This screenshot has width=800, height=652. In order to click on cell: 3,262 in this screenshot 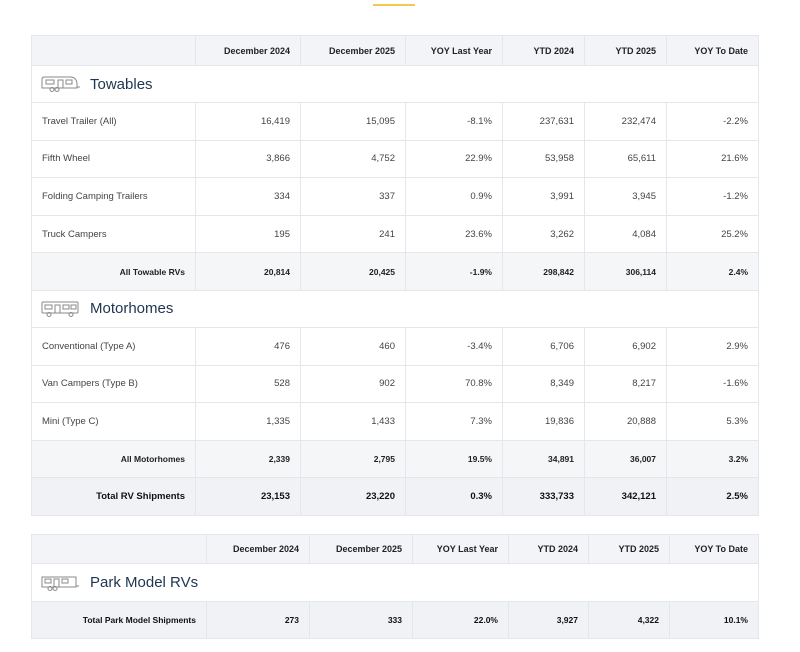, I will do `click(543, 234)`.